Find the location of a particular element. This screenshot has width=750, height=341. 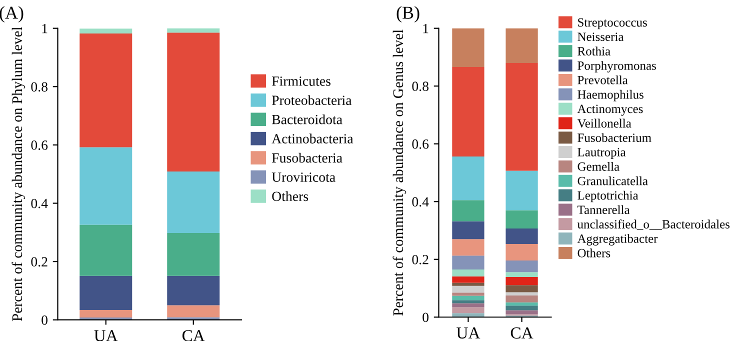

legend-label: Tannerella is located at coordinates (603, 209).